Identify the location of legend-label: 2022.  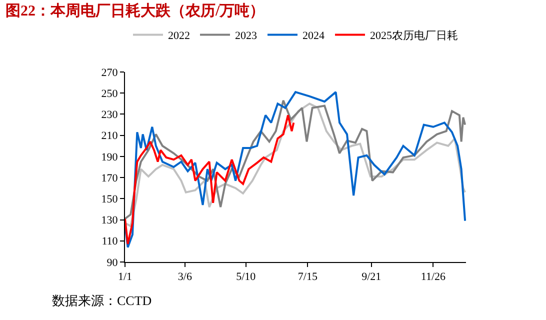
(179, 36).